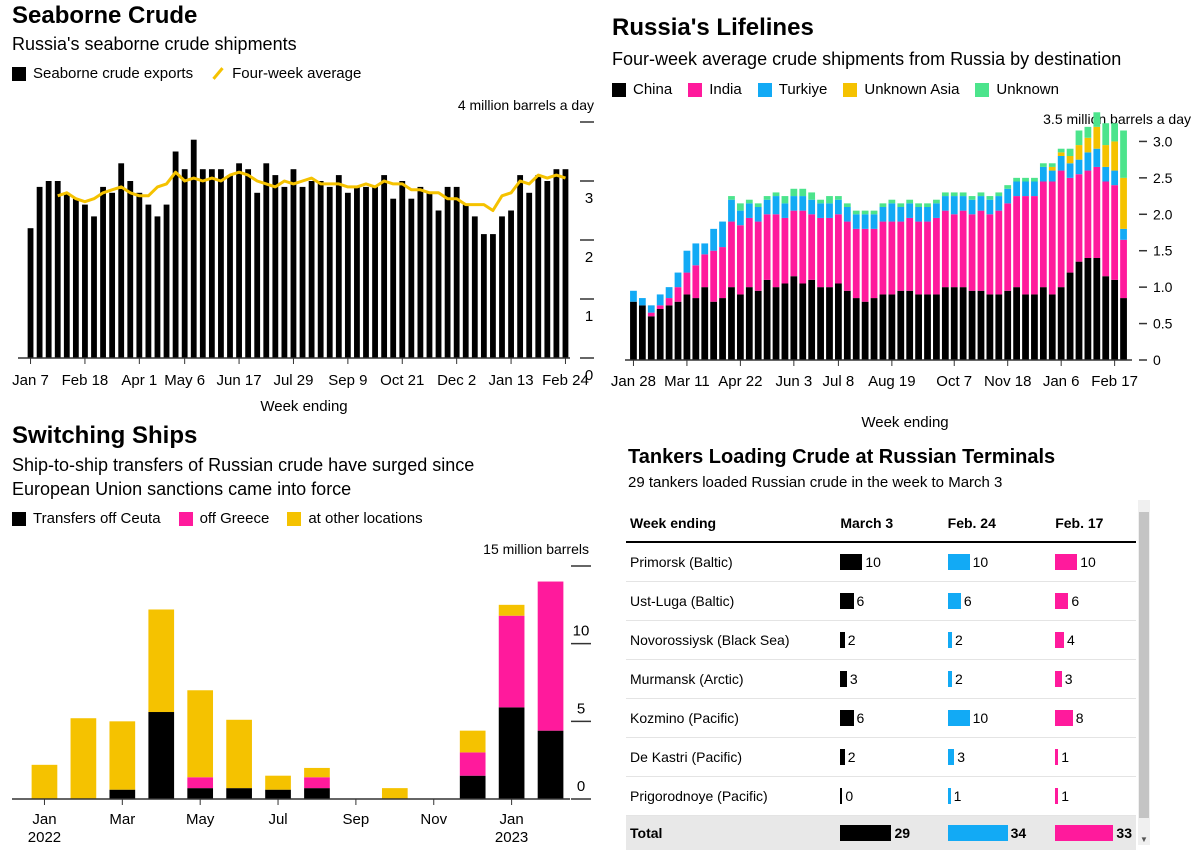  Describe the element at coordinates (402, 380) in the screenshot. I see `x-tick-label: Oct 21` at that location.